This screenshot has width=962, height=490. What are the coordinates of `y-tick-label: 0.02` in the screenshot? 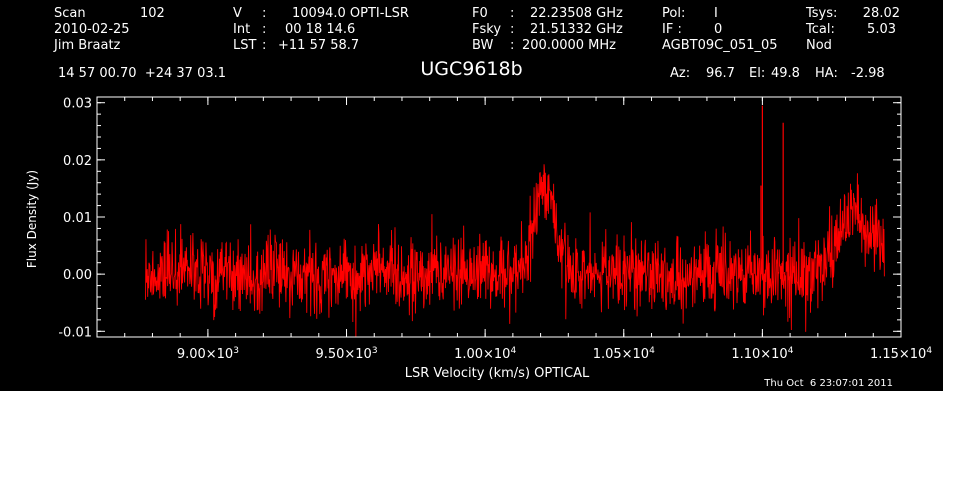 It's located at (77, 161).